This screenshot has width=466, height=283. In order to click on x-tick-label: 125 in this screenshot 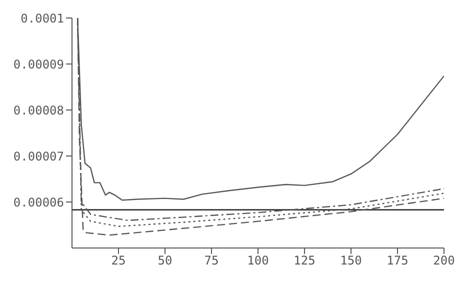, I will do `click(305, 261)`.